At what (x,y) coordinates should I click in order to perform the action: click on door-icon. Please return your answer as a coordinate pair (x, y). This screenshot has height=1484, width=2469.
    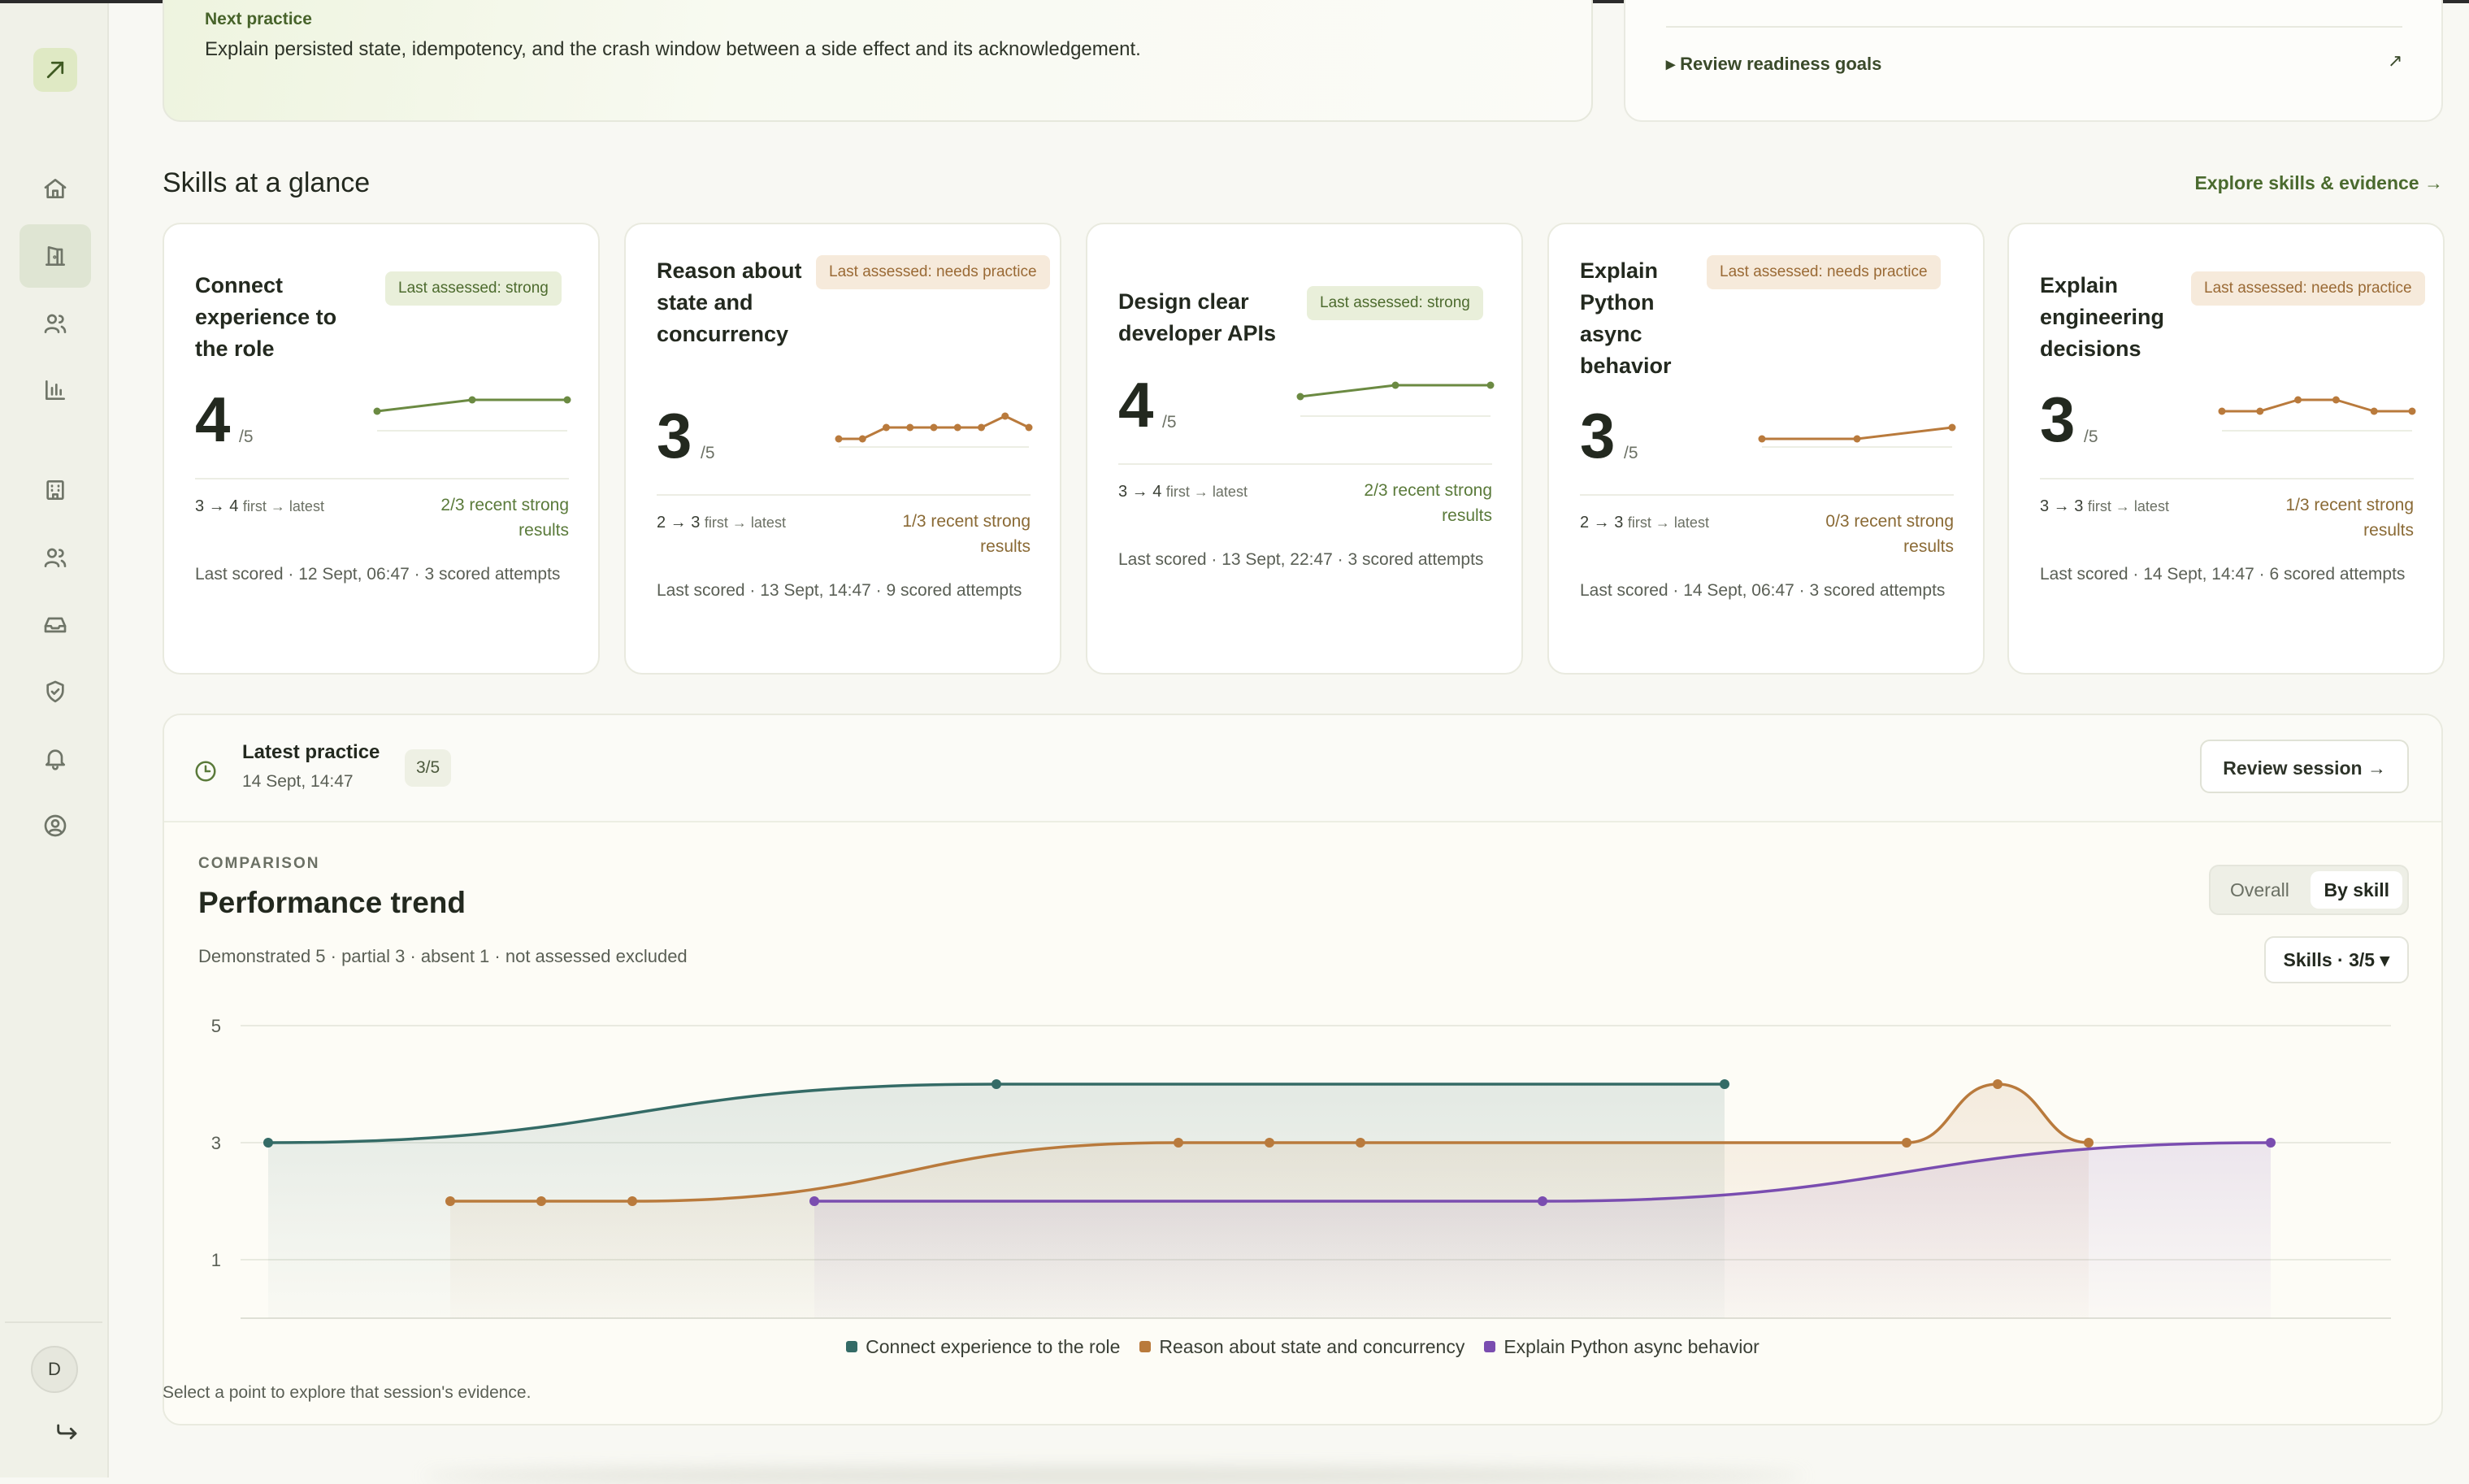
    Looking at the image, I should click on (55, 256).